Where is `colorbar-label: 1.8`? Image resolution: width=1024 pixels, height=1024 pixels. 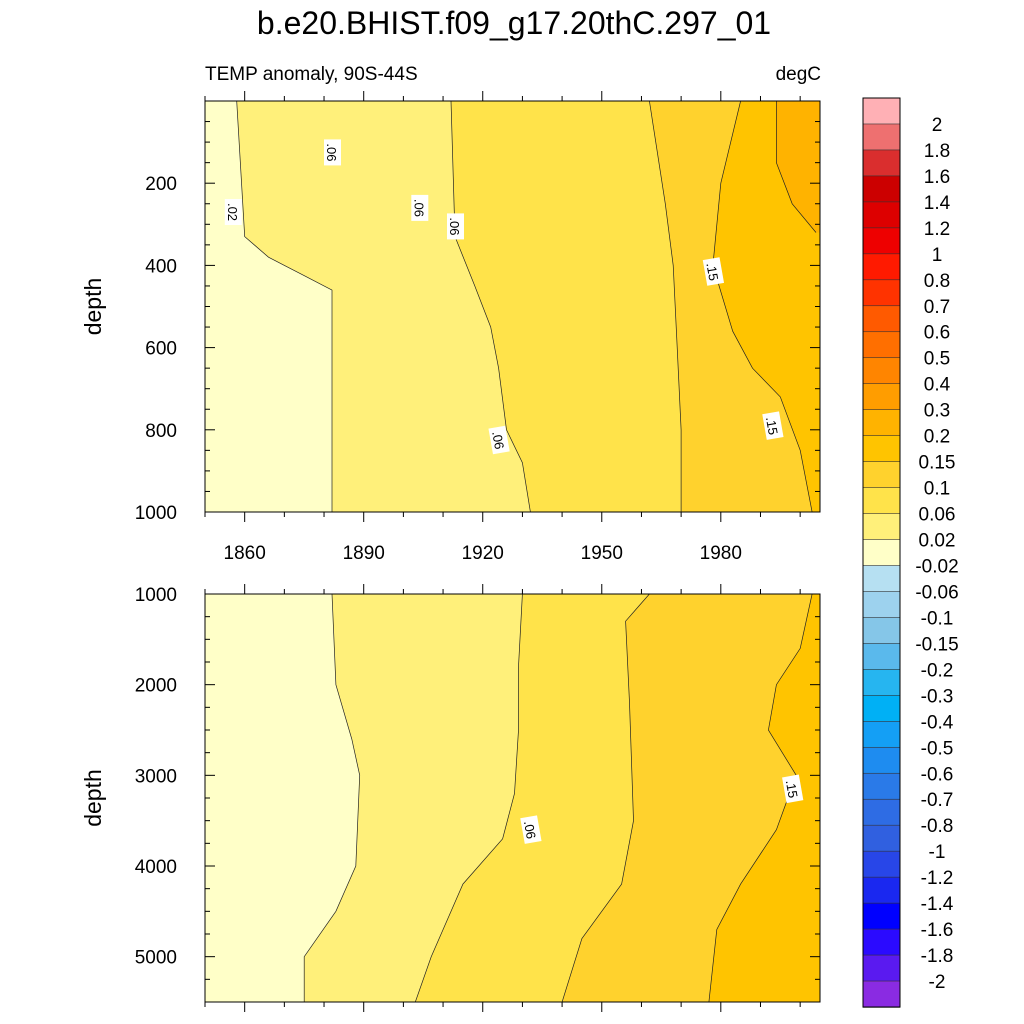 colorbar-label: 1.8 is located at coordinates (937, 151).